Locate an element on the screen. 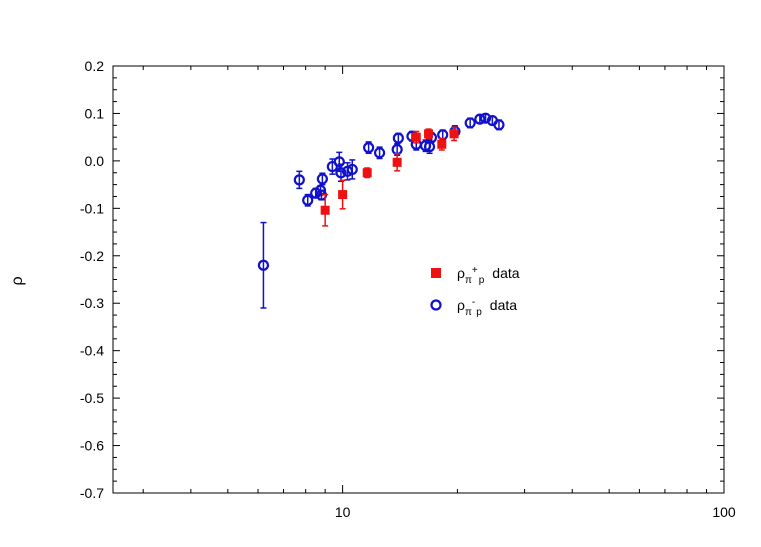 Image resolution: width=761 pixels, height=547 pixels. y-tick-label: -0.5 is located at coordinates (92, 398).